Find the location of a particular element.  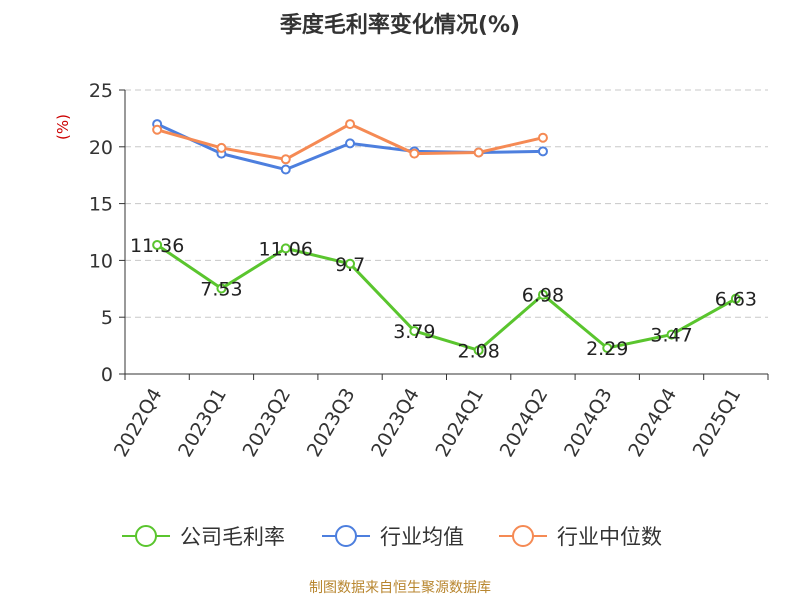

y-tick-label: 0 is located at coordinates (107, 375).